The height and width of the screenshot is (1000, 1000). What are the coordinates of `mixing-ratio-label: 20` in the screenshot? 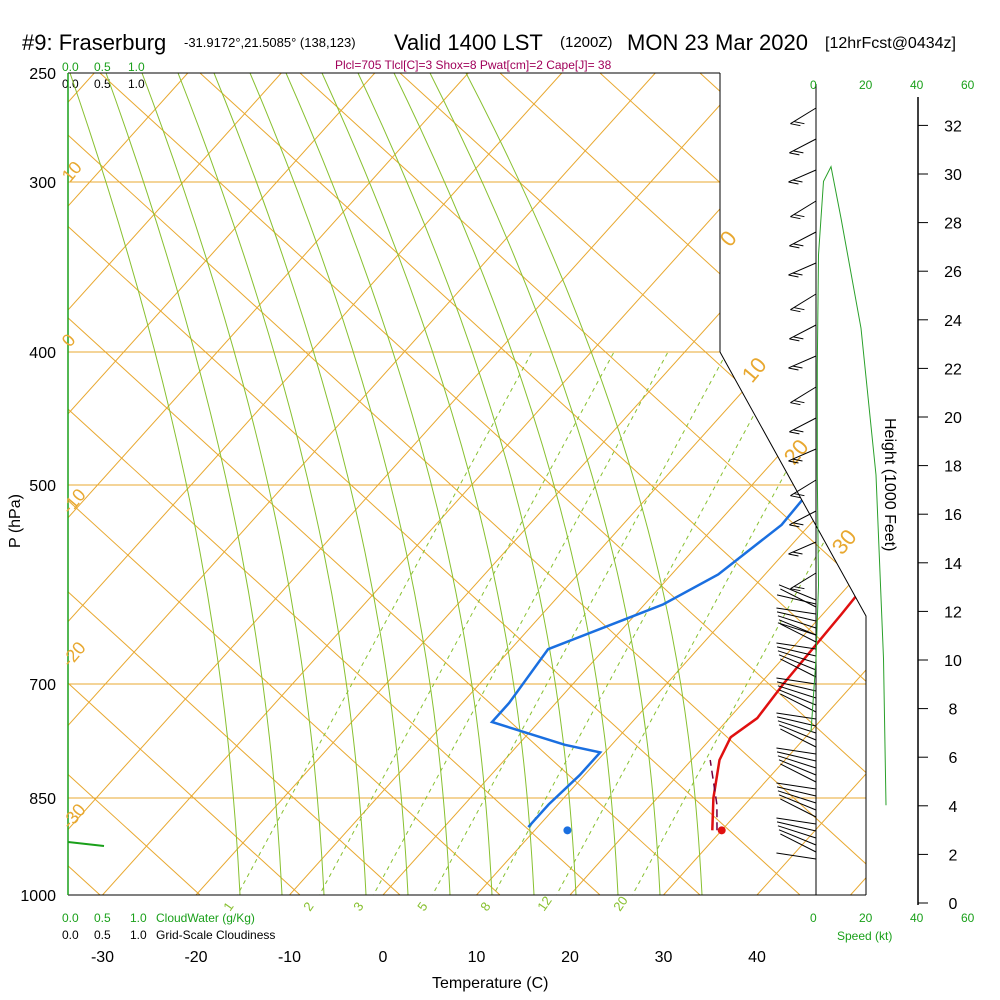 It's located at (620, 903).